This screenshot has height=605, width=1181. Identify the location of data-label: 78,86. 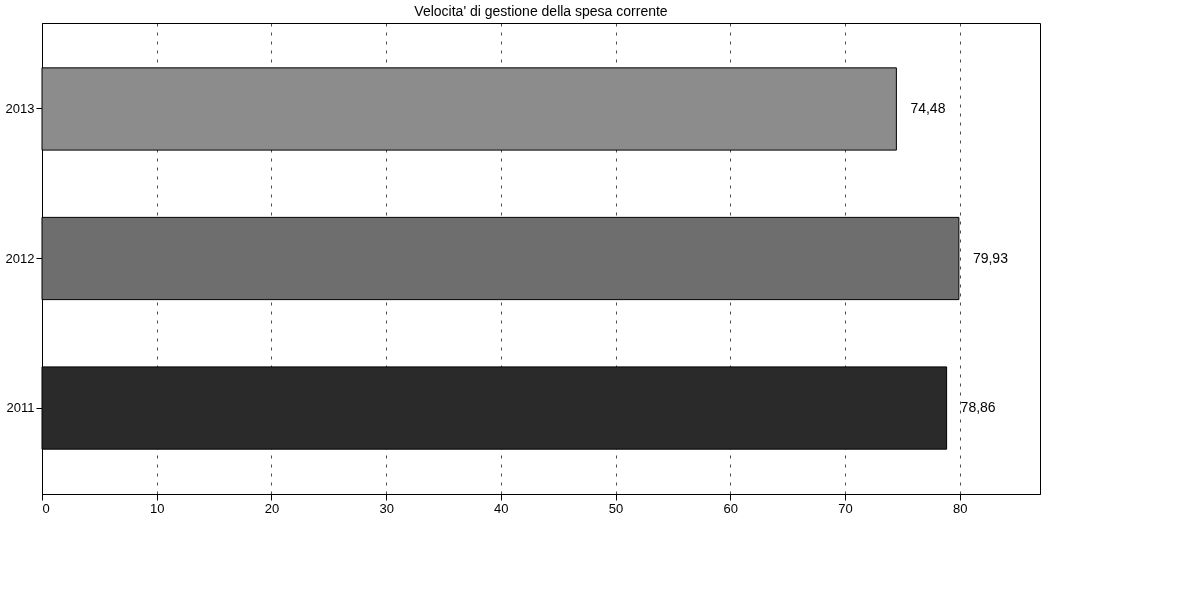
(978, 407).